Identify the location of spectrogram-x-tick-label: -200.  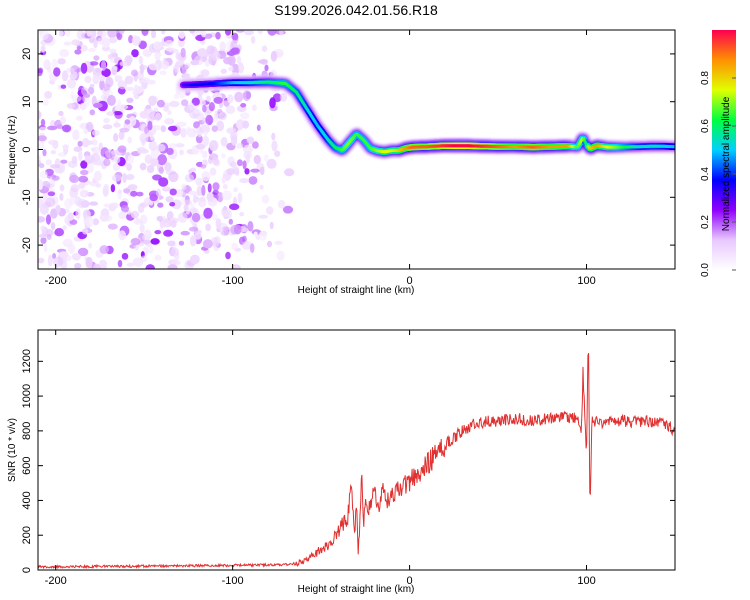
(56, 281).